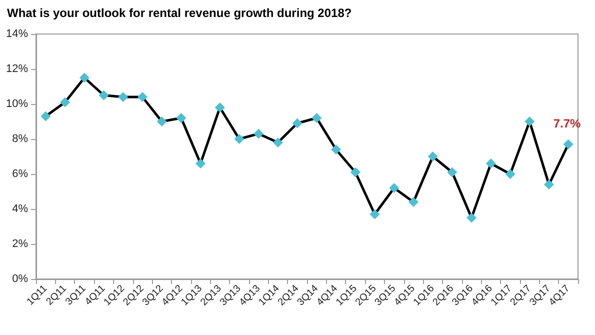  I want to click on y-tick-label: 8%, so click(20, 139).